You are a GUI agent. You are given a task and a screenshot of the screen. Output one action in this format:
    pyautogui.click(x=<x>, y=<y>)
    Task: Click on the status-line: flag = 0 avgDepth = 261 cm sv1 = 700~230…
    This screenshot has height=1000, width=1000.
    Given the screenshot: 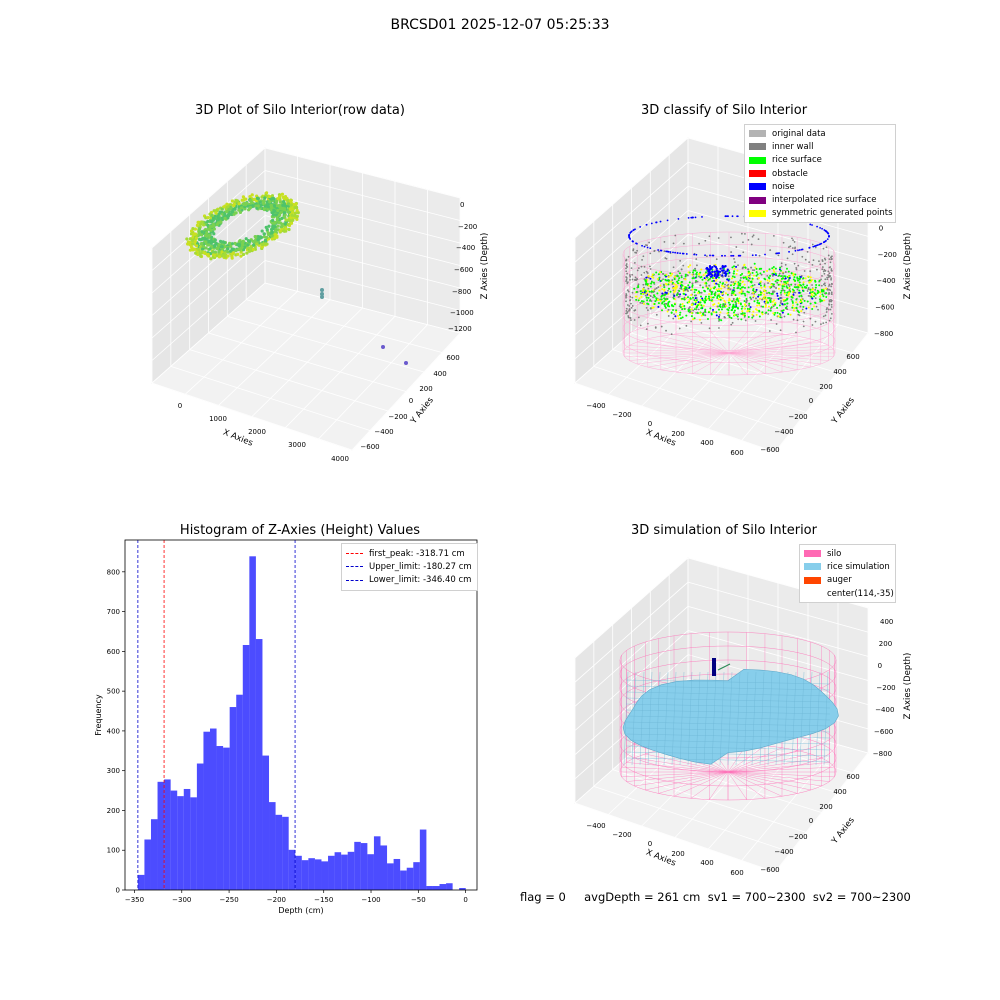 What is the action you would take?
    pyautogui.click(x=715, y=897)
    